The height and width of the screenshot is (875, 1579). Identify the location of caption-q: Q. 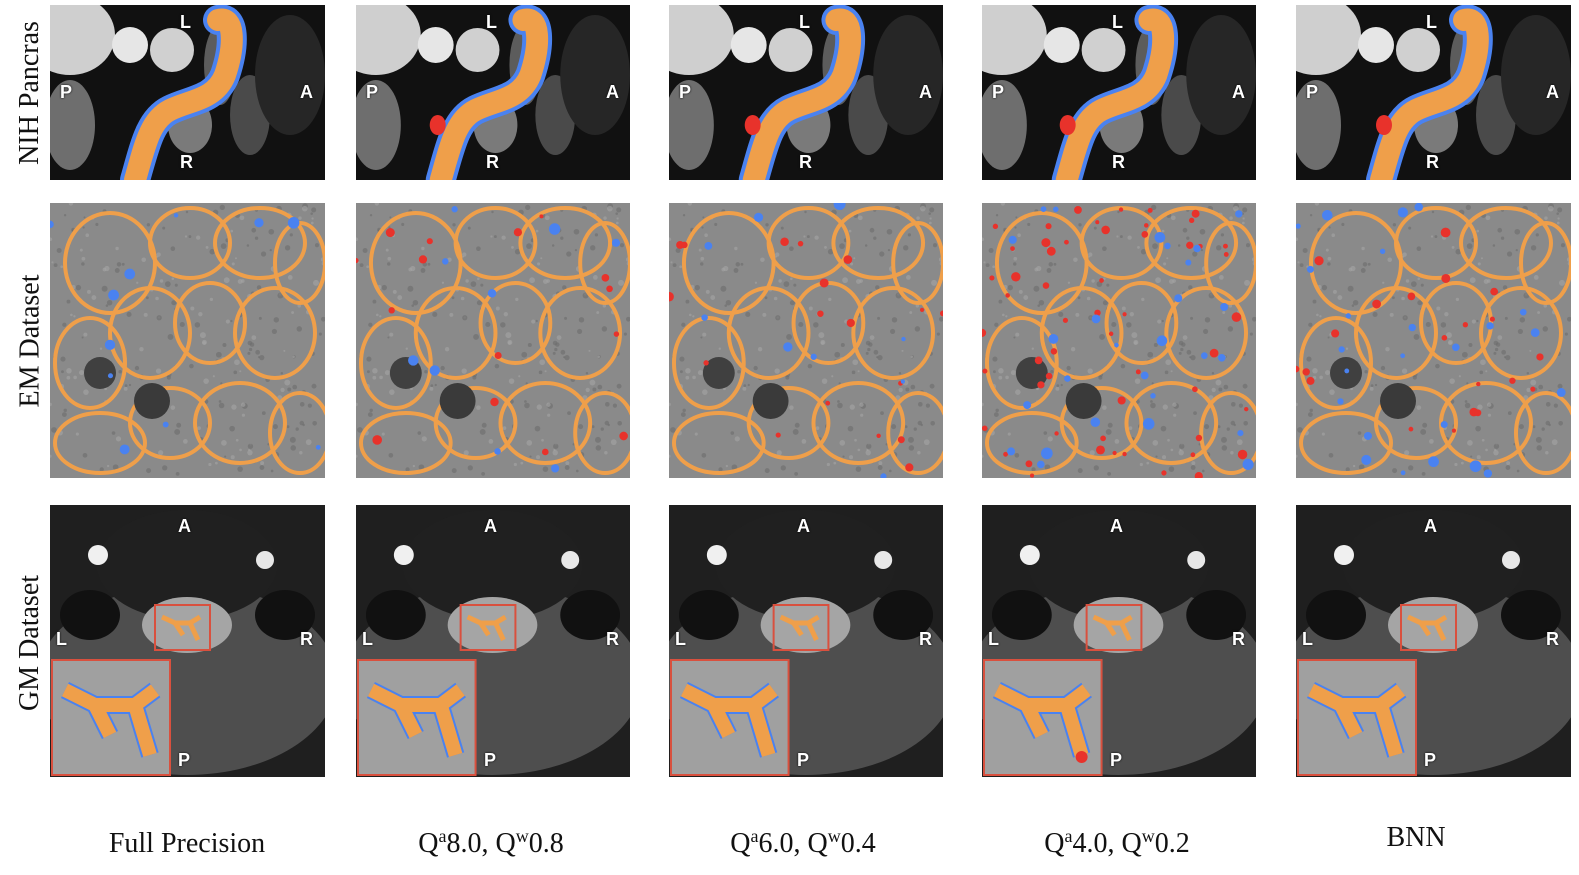
(505, 843).